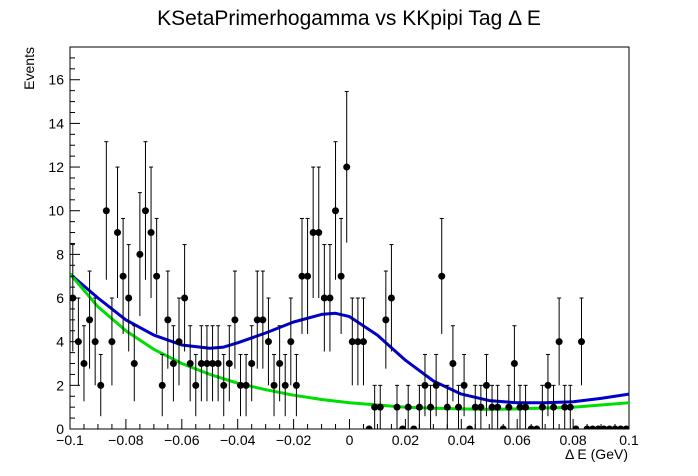 The image size is (698, 476). What do you see at coordinates (56, 167) in the screenshot?
I see `y-tick-label: 12` at bounding box center [56, 167].